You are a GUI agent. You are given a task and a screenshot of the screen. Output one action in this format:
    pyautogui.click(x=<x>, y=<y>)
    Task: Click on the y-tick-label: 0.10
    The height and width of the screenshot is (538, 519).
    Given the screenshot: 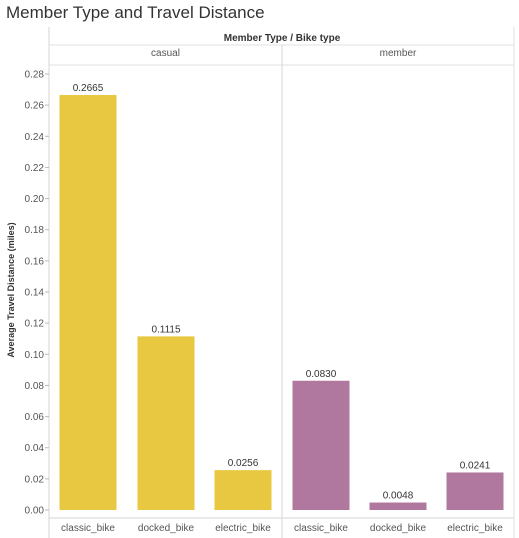 What is the action you would take?
    pyautogui.click(x=35, y=355)
    